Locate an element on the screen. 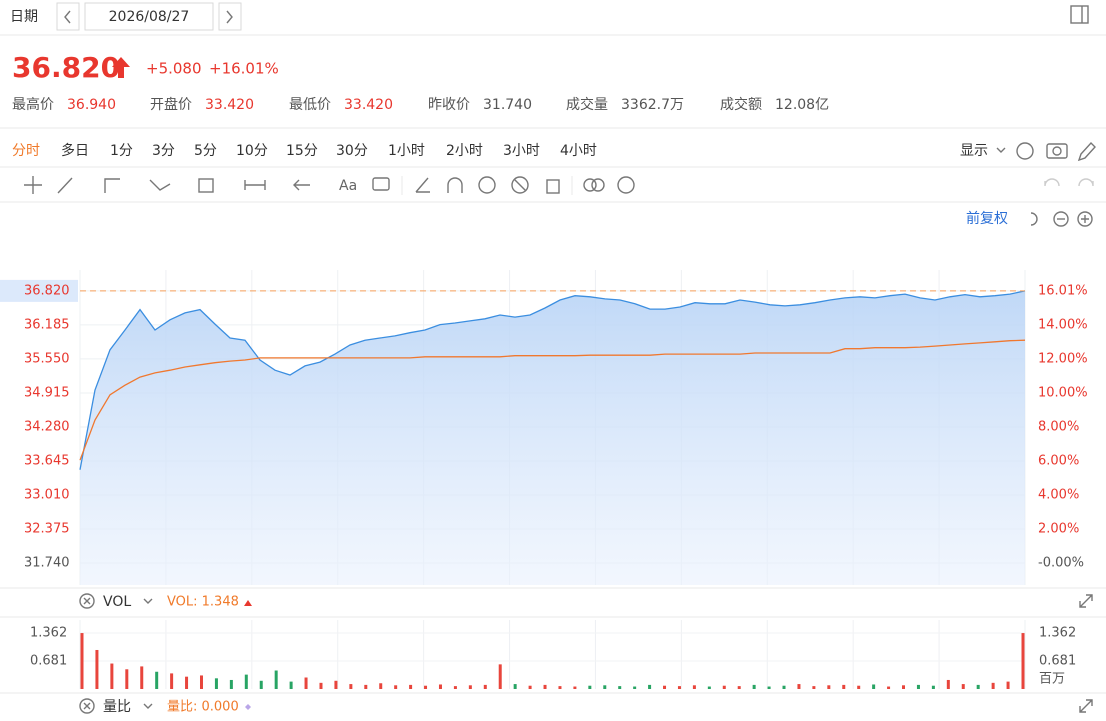 The width and height of the screenshot is (1106, 721). next-date-button is located at coordinates (230, 16).